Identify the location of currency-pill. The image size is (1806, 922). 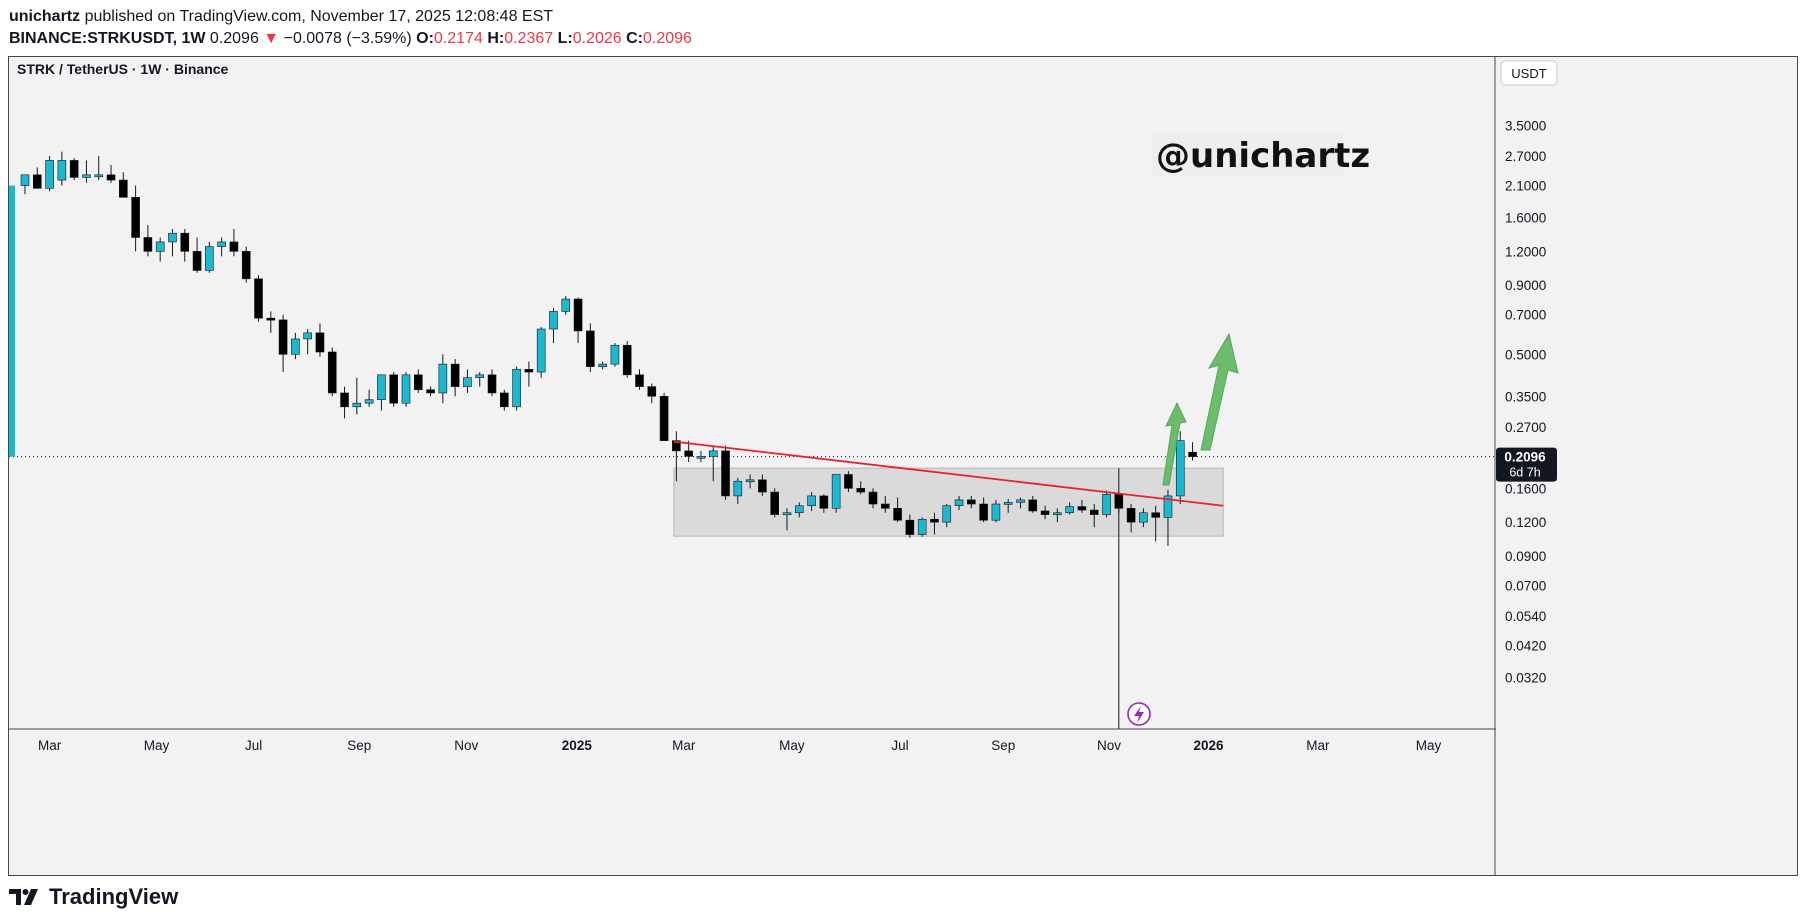
(1529, 73).